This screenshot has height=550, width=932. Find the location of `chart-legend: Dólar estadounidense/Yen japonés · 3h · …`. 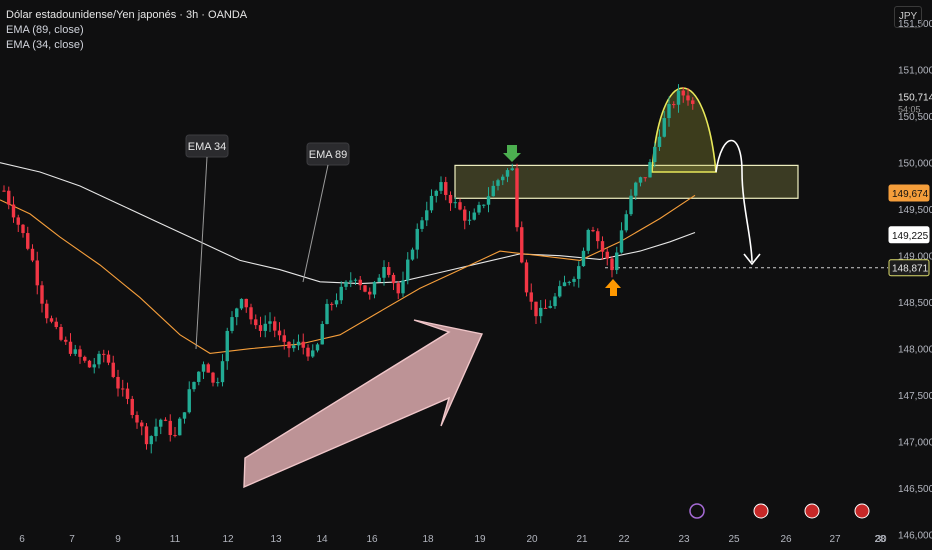

chart-legend: Dólar estadounidense/Yen japonés · 3h · … is located at coordinates (126, 30).